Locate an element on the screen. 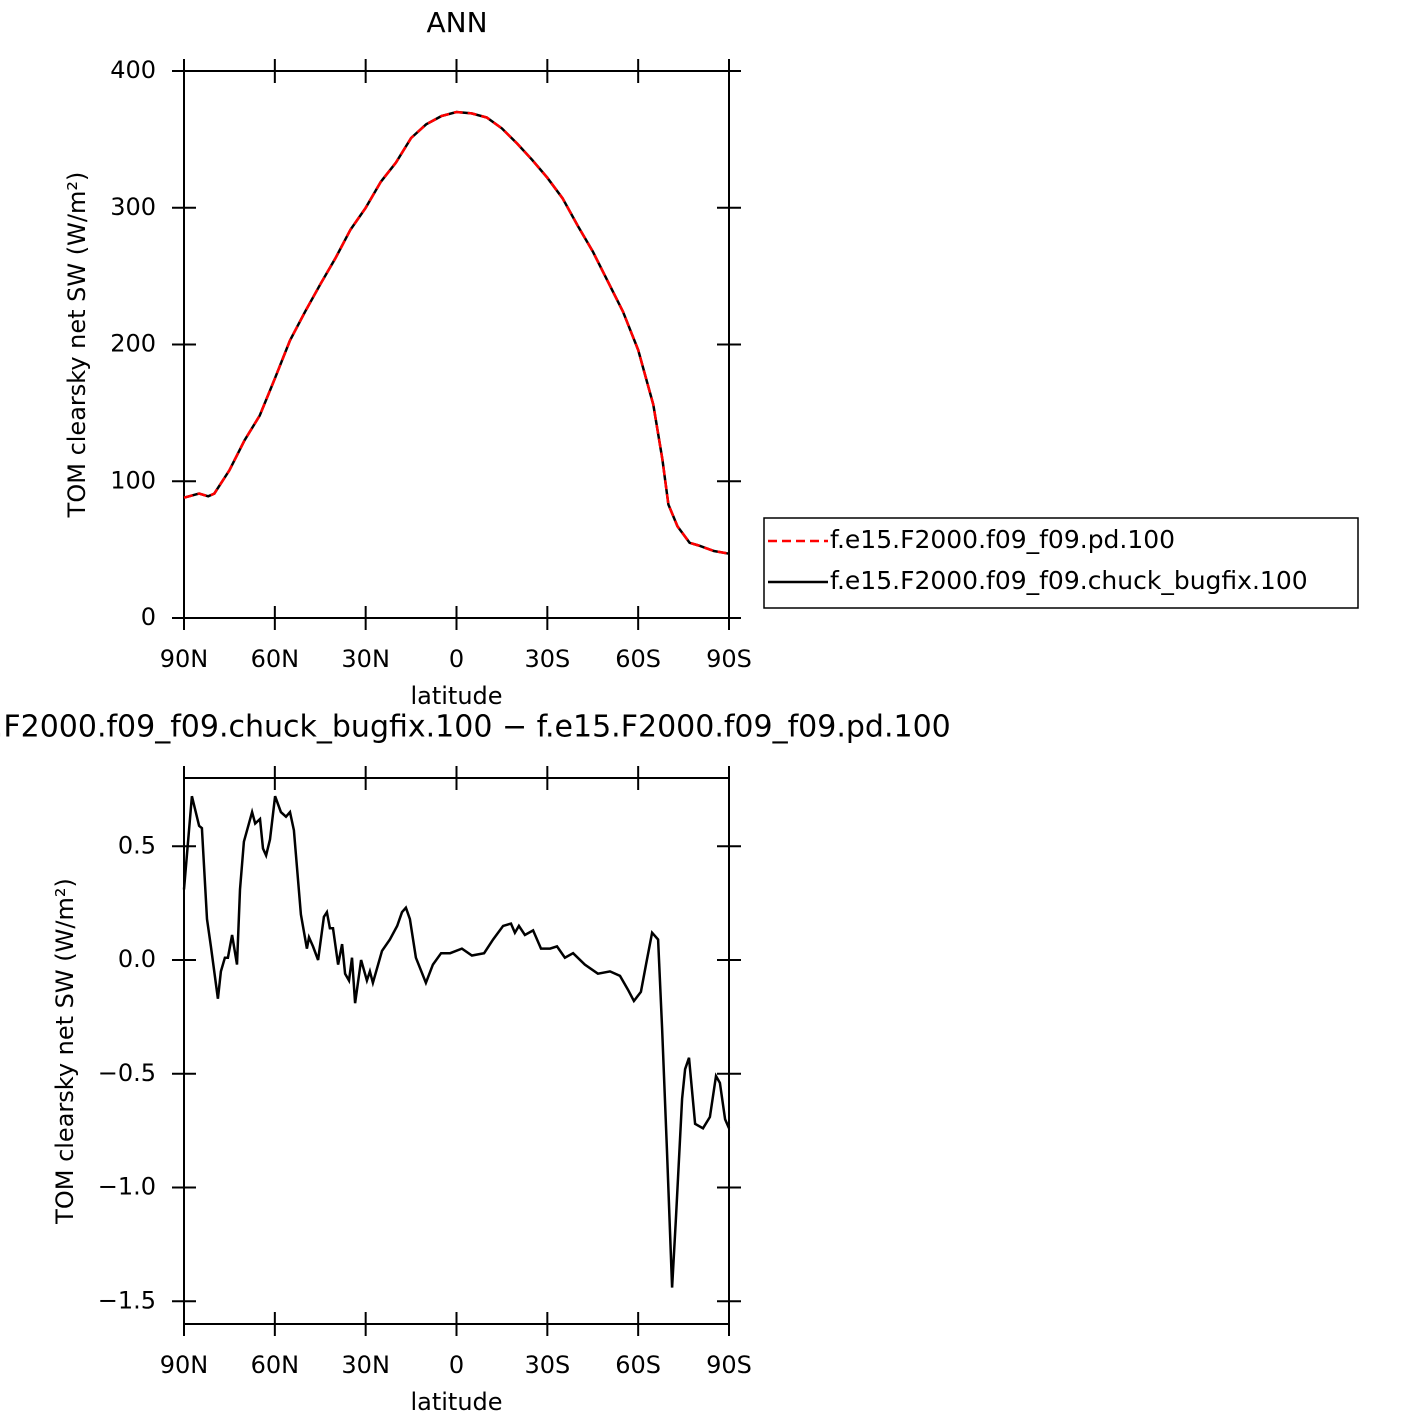 Image resolution: width=1422 pixels, height=1424 pixels. y-tick-label: 0 is located at coordinates (148, 617).